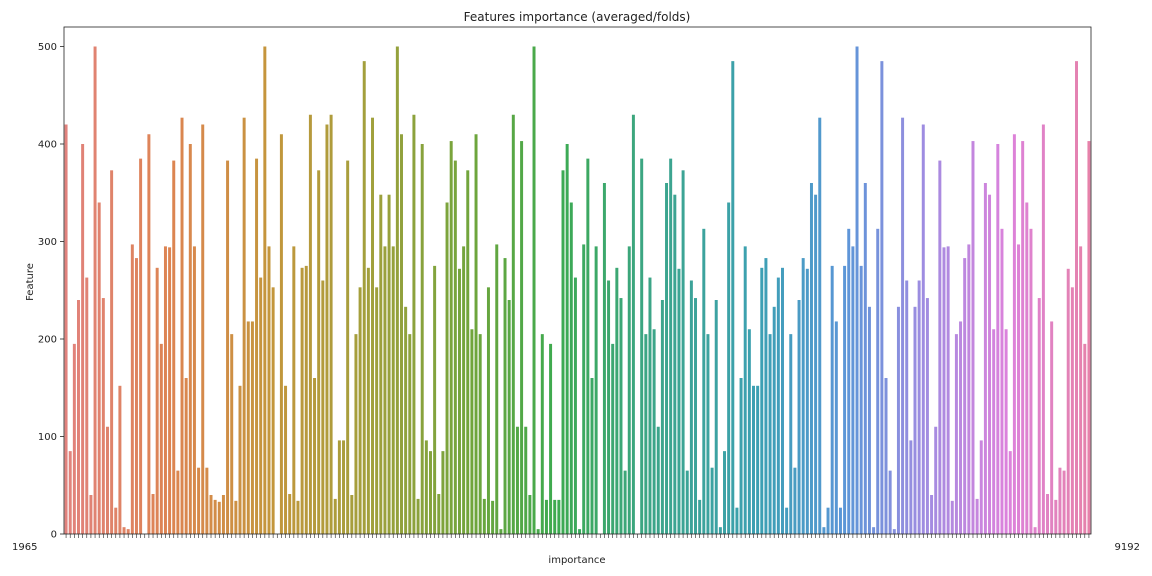 This screenshot has height=576, width=1152. I want to click on y-axis-title: Feature, so click(30, 282).